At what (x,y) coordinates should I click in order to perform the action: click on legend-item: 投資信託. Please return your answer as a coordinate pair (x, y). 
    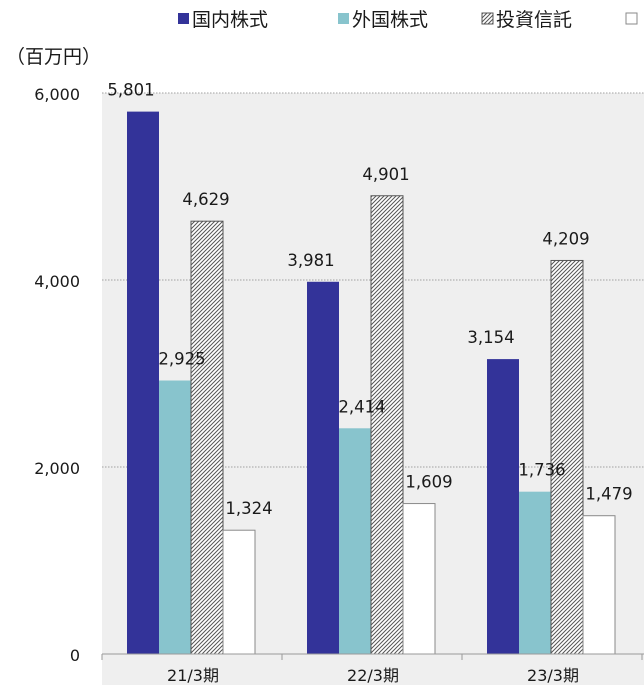
    Looking at the image, I should click on (526, 20).